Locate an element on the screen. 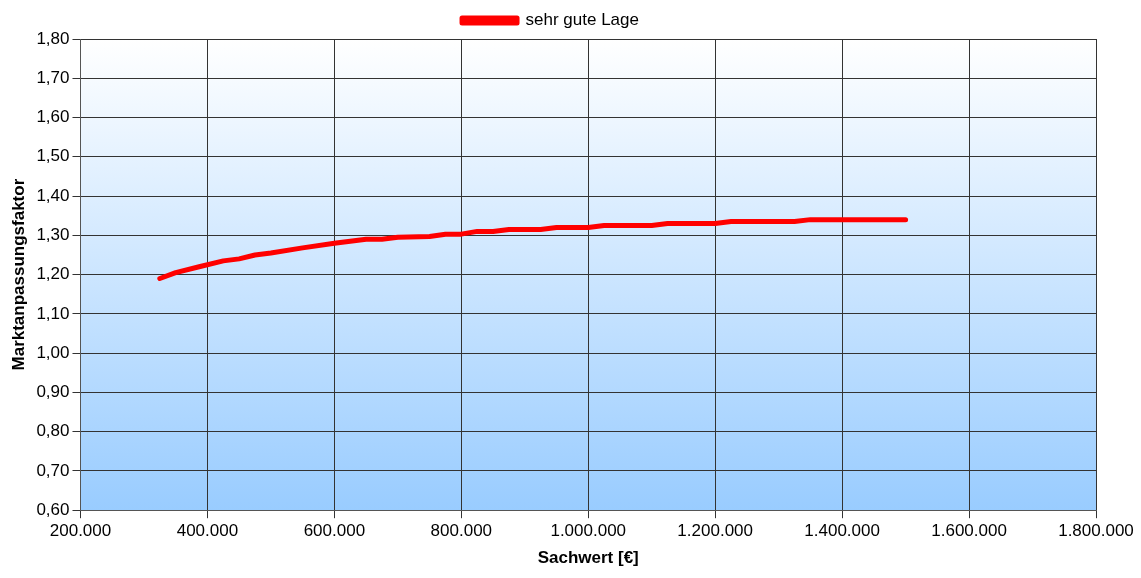 This screenshot has width=1141, height=578. x-axis-title: Sachwert [€] is located at coordinates (588, 558).